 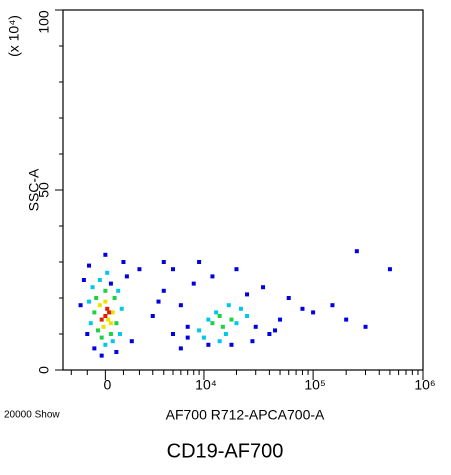 What do you see at coordinates (107, 385) in the screenshot?
I see `x-tick-label: 0` at bounding box center [107, 385].